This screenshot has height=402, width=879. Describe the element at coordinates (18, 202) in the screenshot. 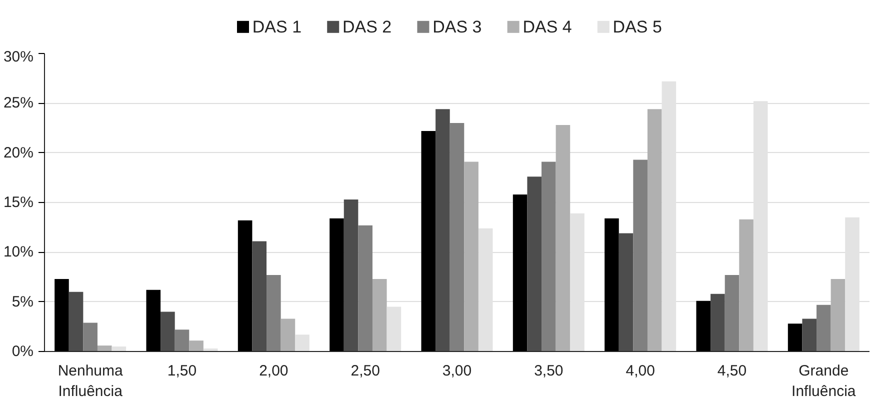

I see `y-tick-label: 15%` at that location.